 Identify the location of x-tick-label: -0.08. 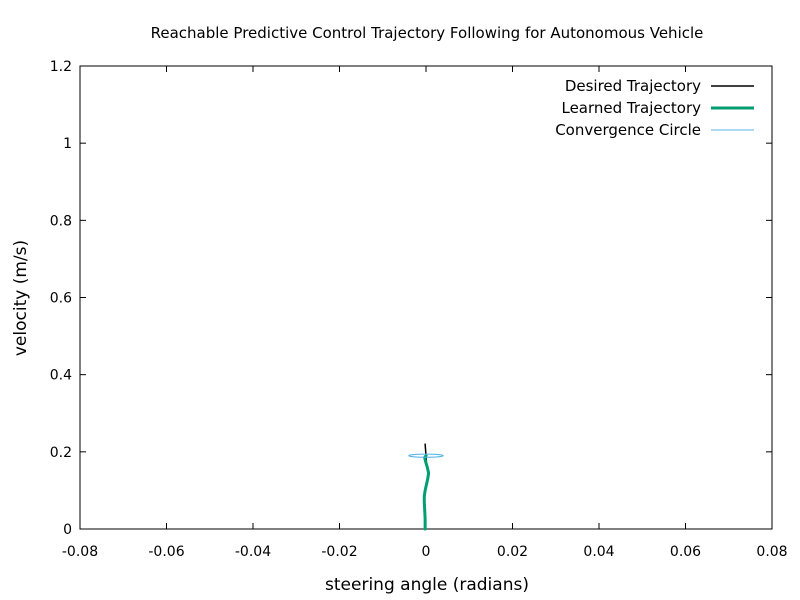
(80, 552).